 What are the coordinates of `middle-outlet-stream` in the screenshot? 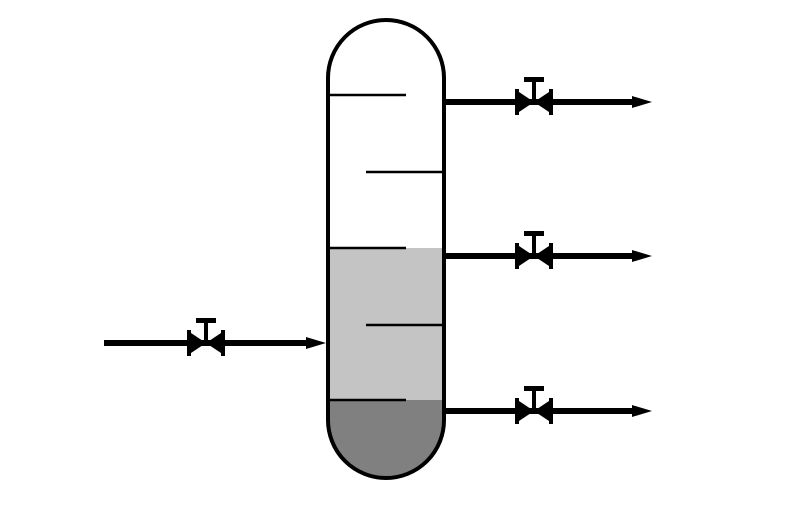 It's located at (549, 250).